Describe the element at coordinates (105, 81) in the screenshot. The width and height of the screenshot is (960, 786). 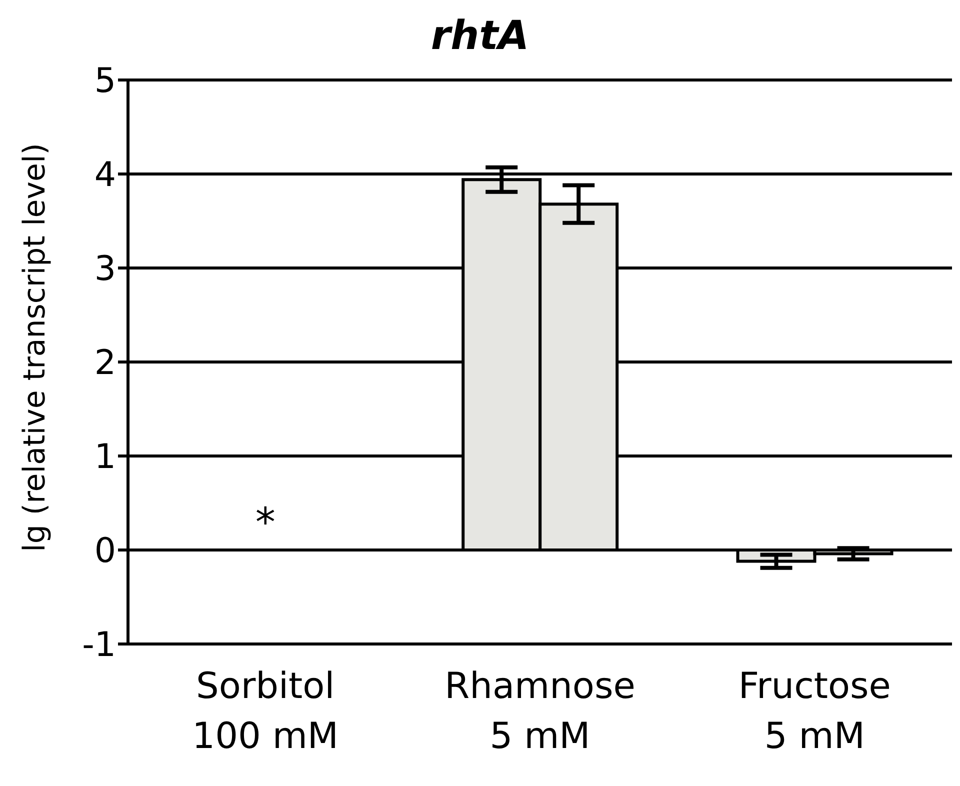
I see `y-tick-label: 5` at that location.